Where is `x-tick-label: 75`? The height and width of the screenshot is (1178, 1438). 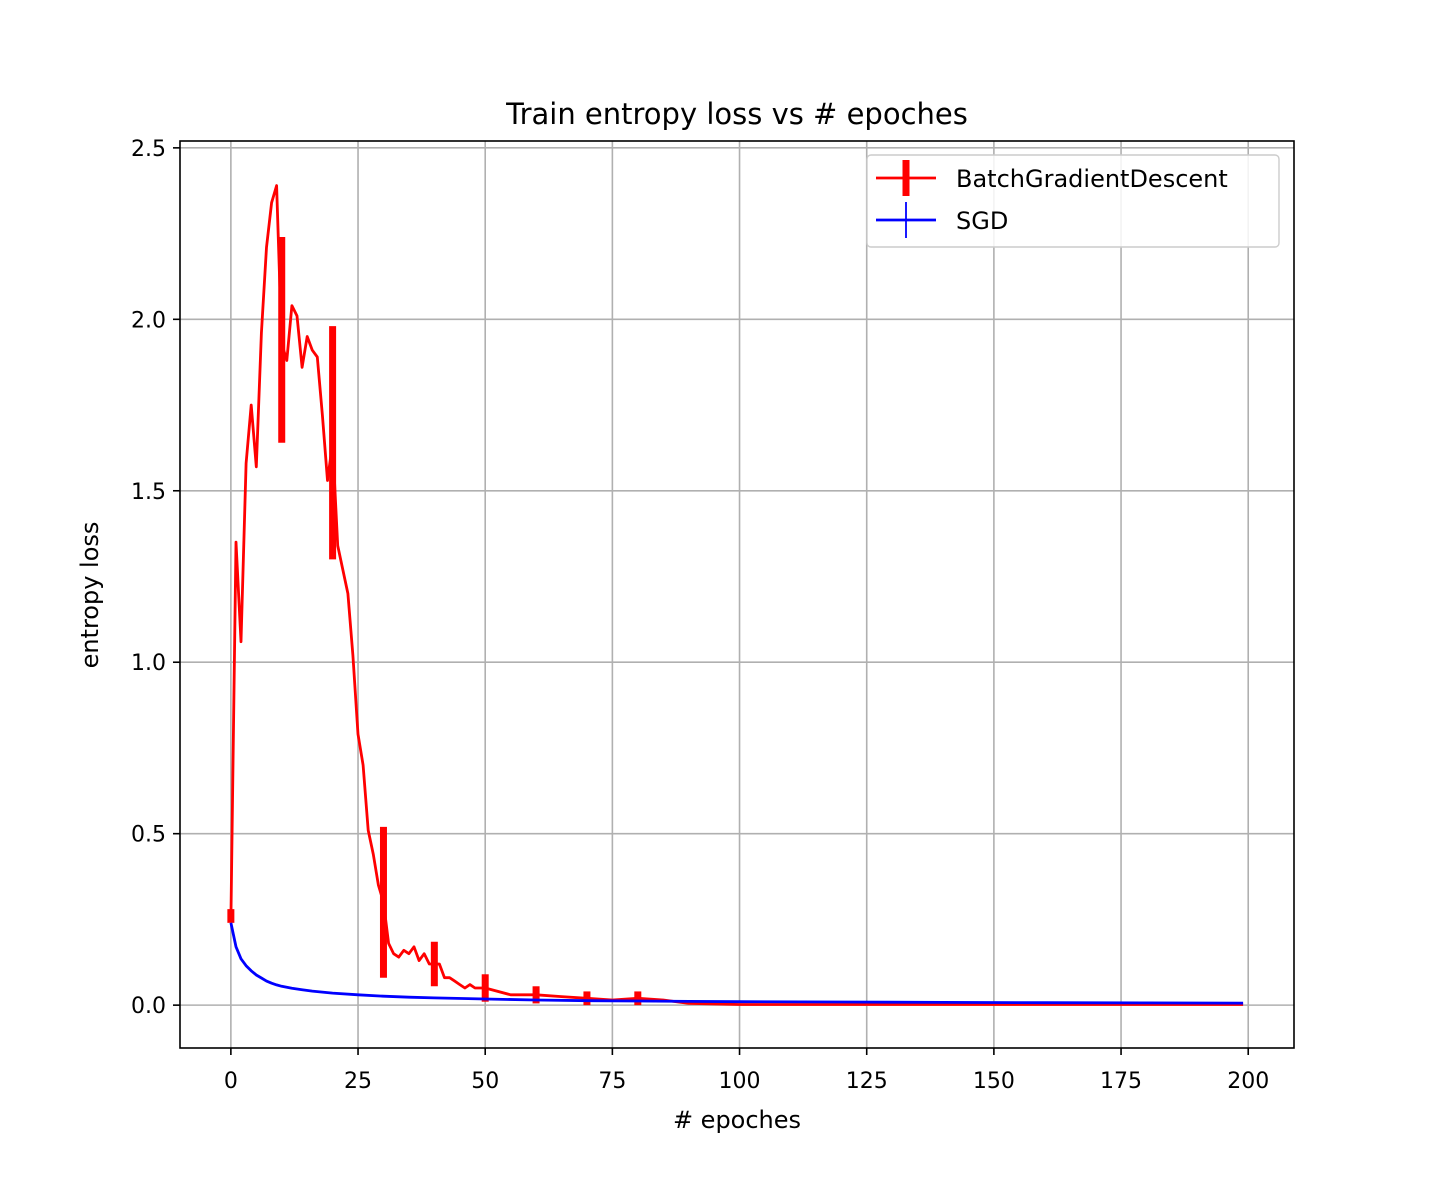 x-tick-label: 75 is located at coordinates (612, 1081).